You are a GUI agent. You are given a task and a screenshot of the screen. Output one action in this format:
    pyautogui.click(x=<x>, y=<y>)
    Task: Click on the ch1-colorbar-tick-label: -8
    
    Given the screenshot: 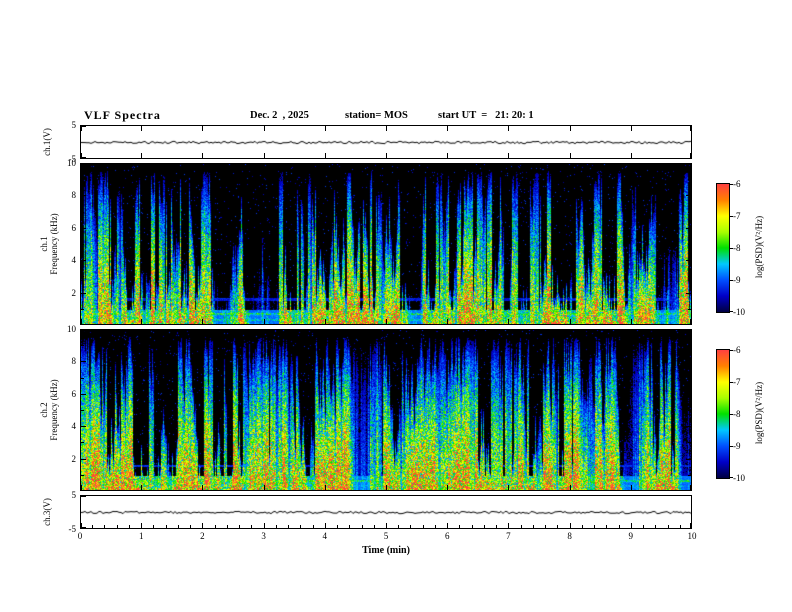 What is the action you would take?
    pyautogui.click(x=737, y=248)
    